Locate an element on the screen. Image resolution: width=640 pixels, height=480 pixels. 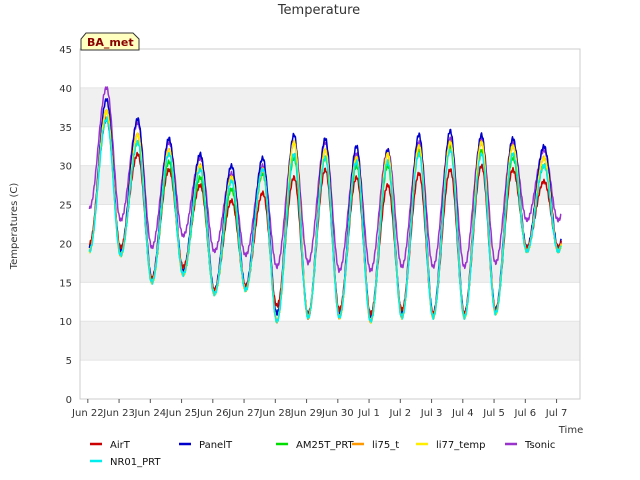
x-tick-label: Jun 25 is located at coordinates (181, 413).